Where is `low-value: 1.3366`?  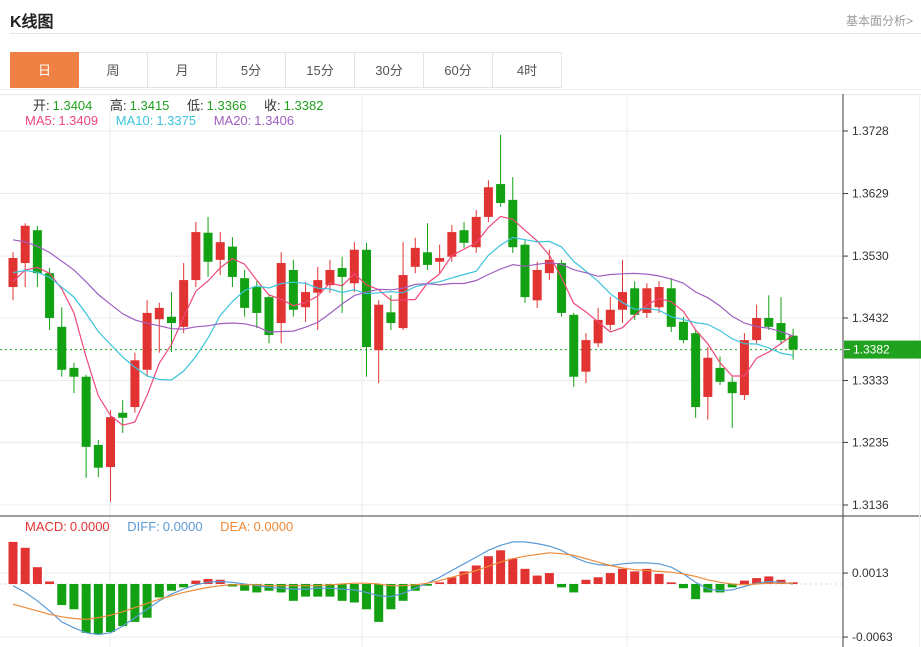
low-value: 1.3366 is located at coordinates (226, 105).